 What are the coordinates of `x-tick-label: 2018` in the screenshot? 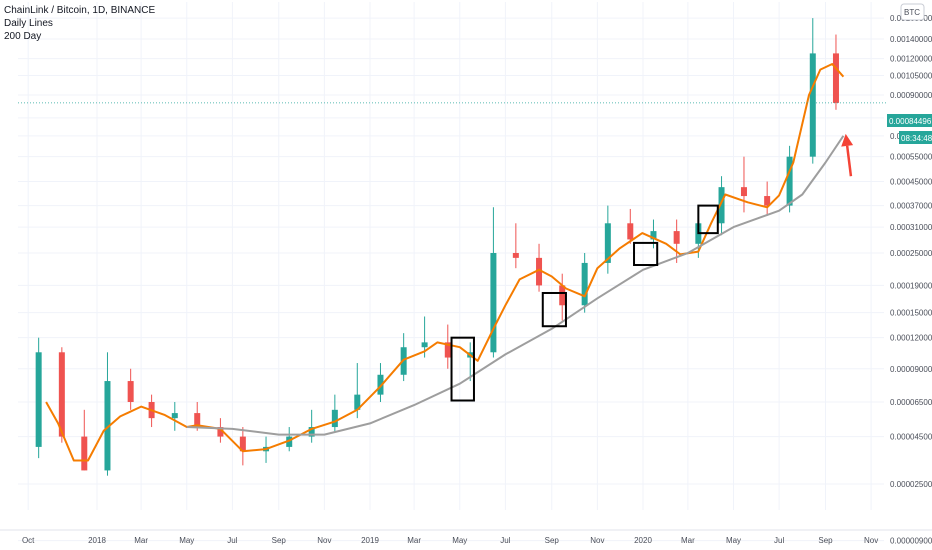 It's located at (97, 540).